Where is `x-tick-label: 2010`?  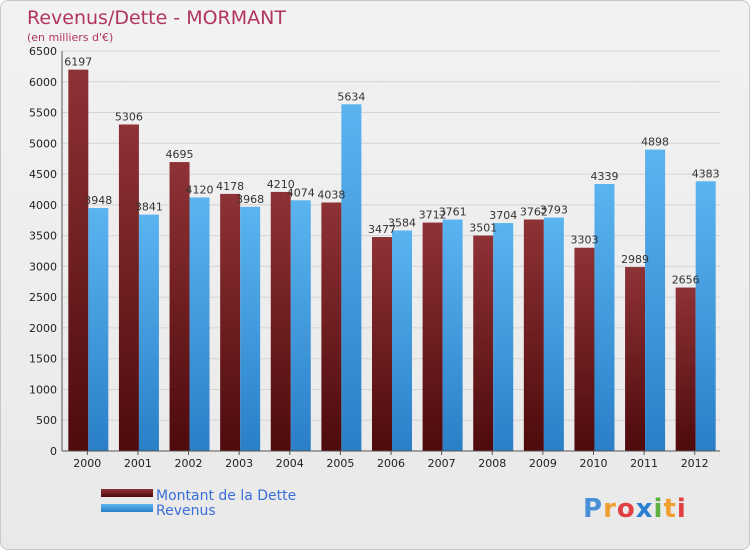
x-tick-label: 2010 is located at coordinates (593, 463).